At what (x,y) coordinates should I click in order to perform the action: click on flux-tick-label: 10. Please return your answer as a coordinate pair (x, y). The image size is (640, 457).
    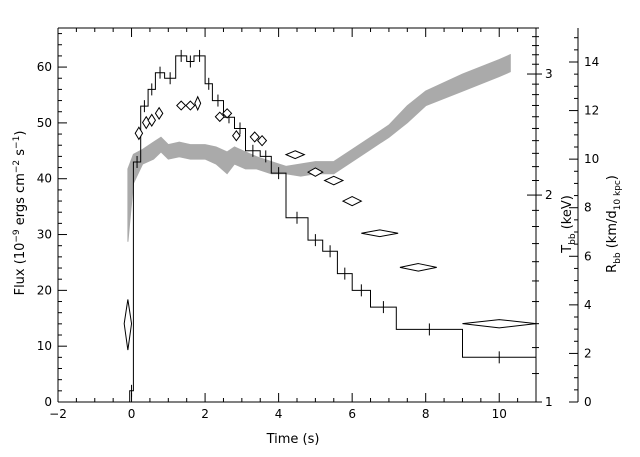
    Looking at the image, I should click on (44, 346).